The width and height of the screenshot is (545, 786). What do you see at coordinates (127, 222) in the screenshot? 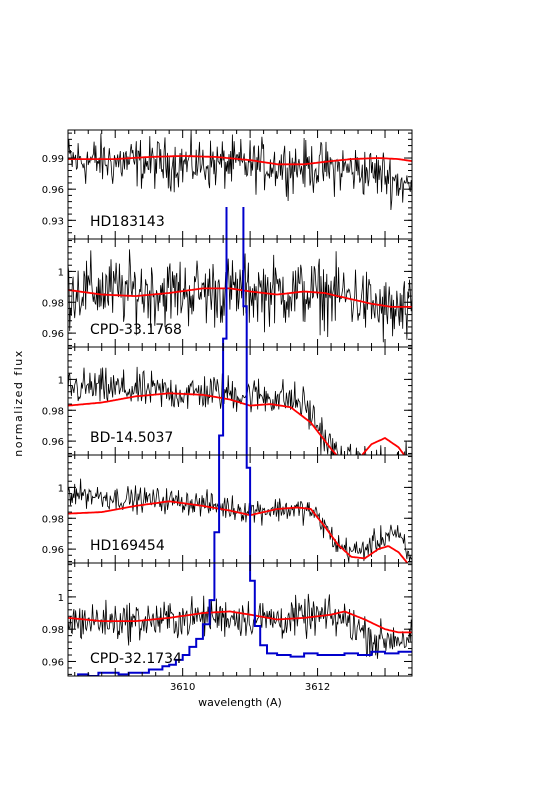
I see `star-label: HD183143` at bounding box center [127, 222].